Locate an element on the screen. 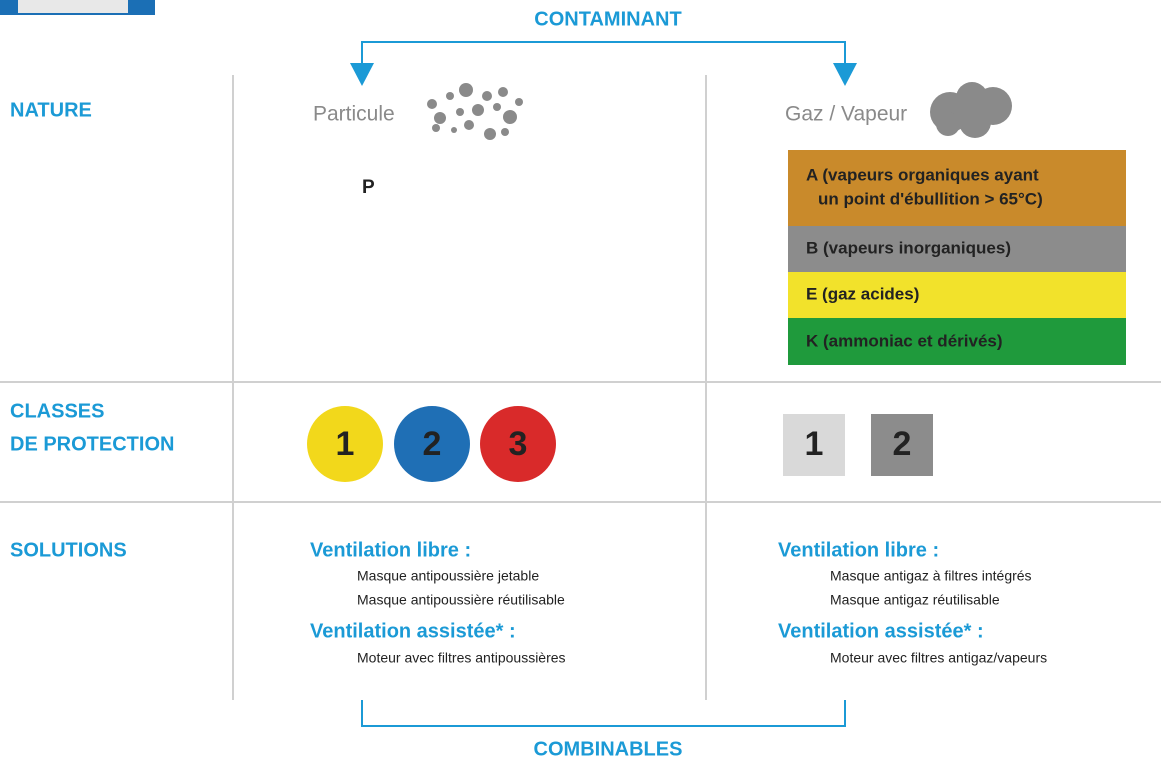 The width and height of the screenshot is (1161, 768). top-bracket is located at coordinates (603, 53).